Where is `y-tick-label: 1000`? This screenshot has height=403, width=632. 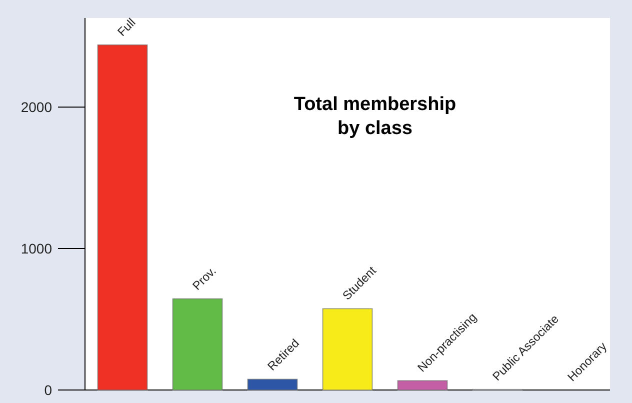
y-tick-label: 1000 is located at coordinates (36, 248).